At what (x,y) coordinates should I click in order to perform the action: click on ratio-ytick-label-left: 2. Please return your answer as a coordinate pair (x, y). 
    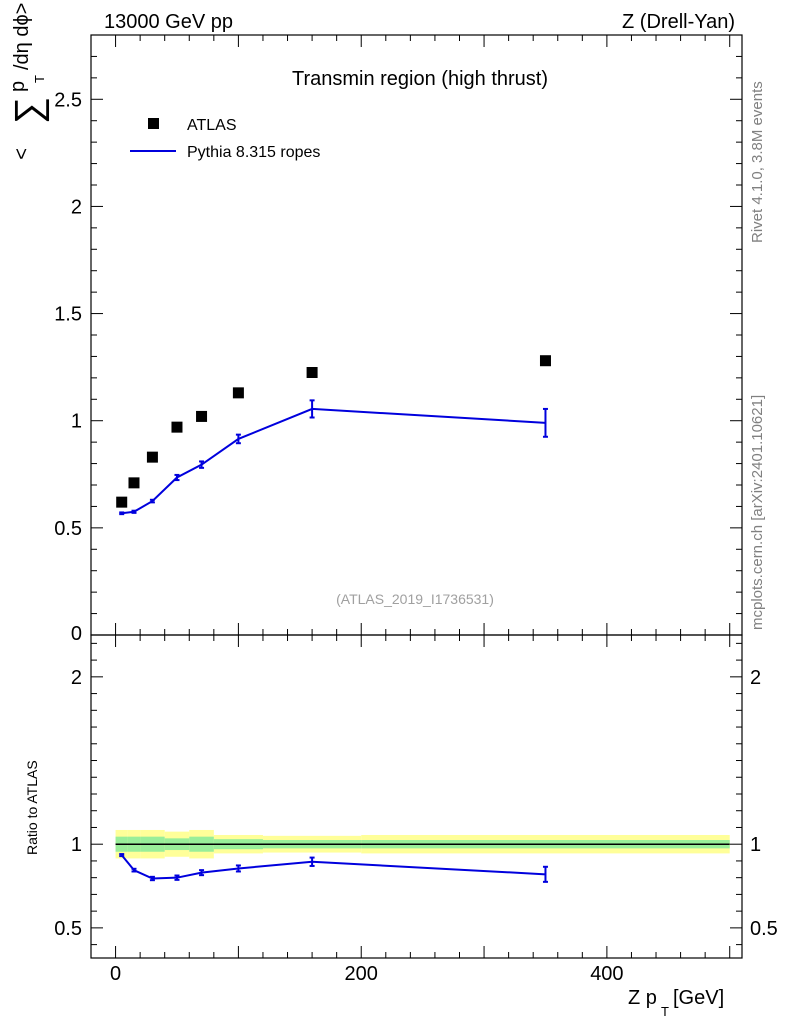
    Looking at the image, I should click on (76, 678).